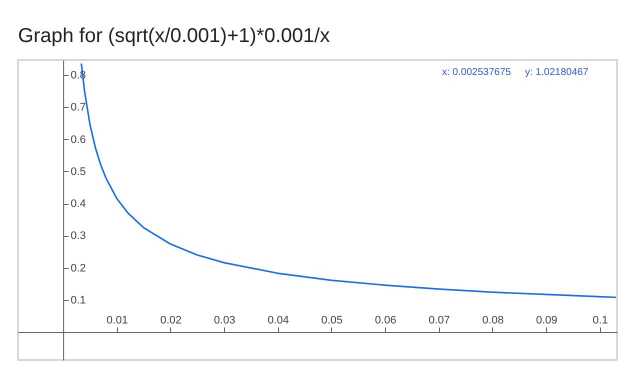 This screenshot has width=637, height=380. What do you see at coordinates (225, 320) in the screenshot?
I see `x-tick-label: 0.03` at bounding box center [225, 320].